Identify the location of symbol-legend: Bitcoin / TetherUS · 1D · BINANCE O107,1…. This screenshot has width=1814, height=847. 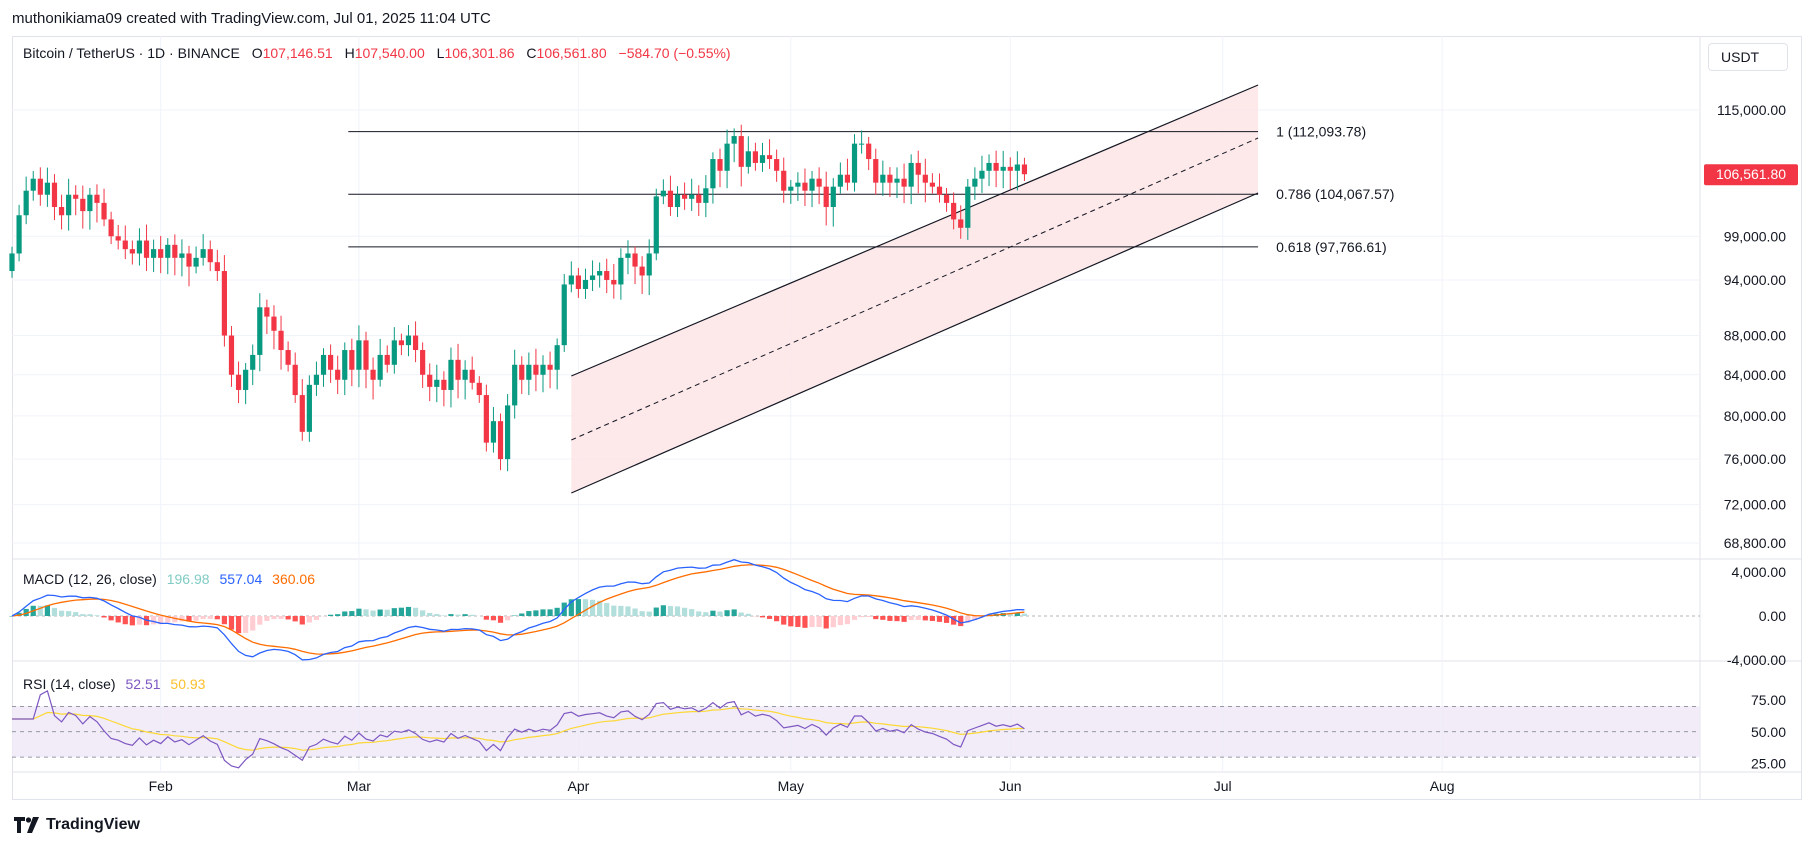
(377, 53).